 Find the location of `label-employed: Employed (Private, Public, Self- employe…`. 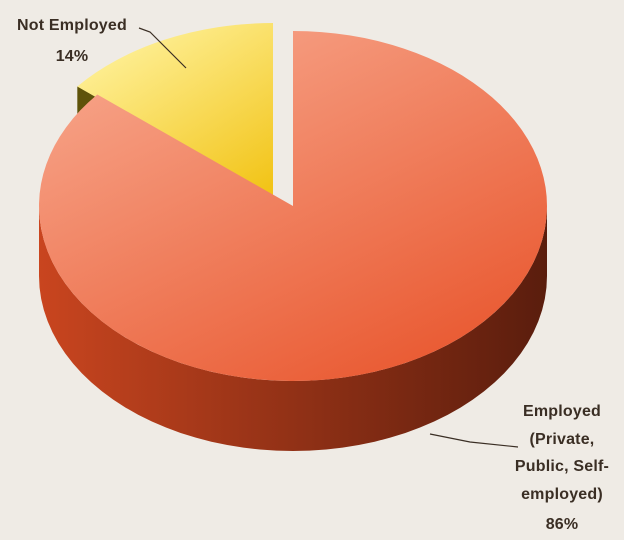

label-employed: Employed (Private, Public, Self- employe… is located at coordinates (562, 468).